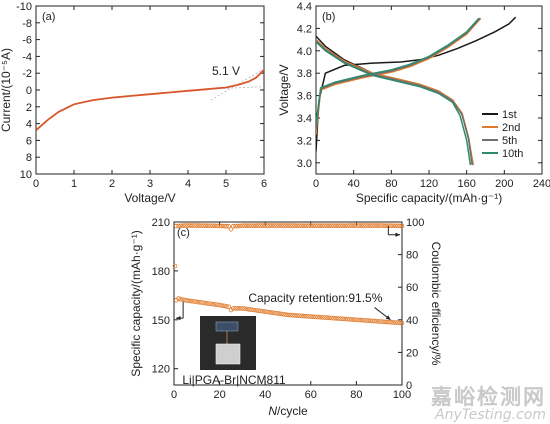  What do you see at coordinates (29, 141) in the screenshot?
I see `y-tick-label: 6` at bounding box center [29, 141].